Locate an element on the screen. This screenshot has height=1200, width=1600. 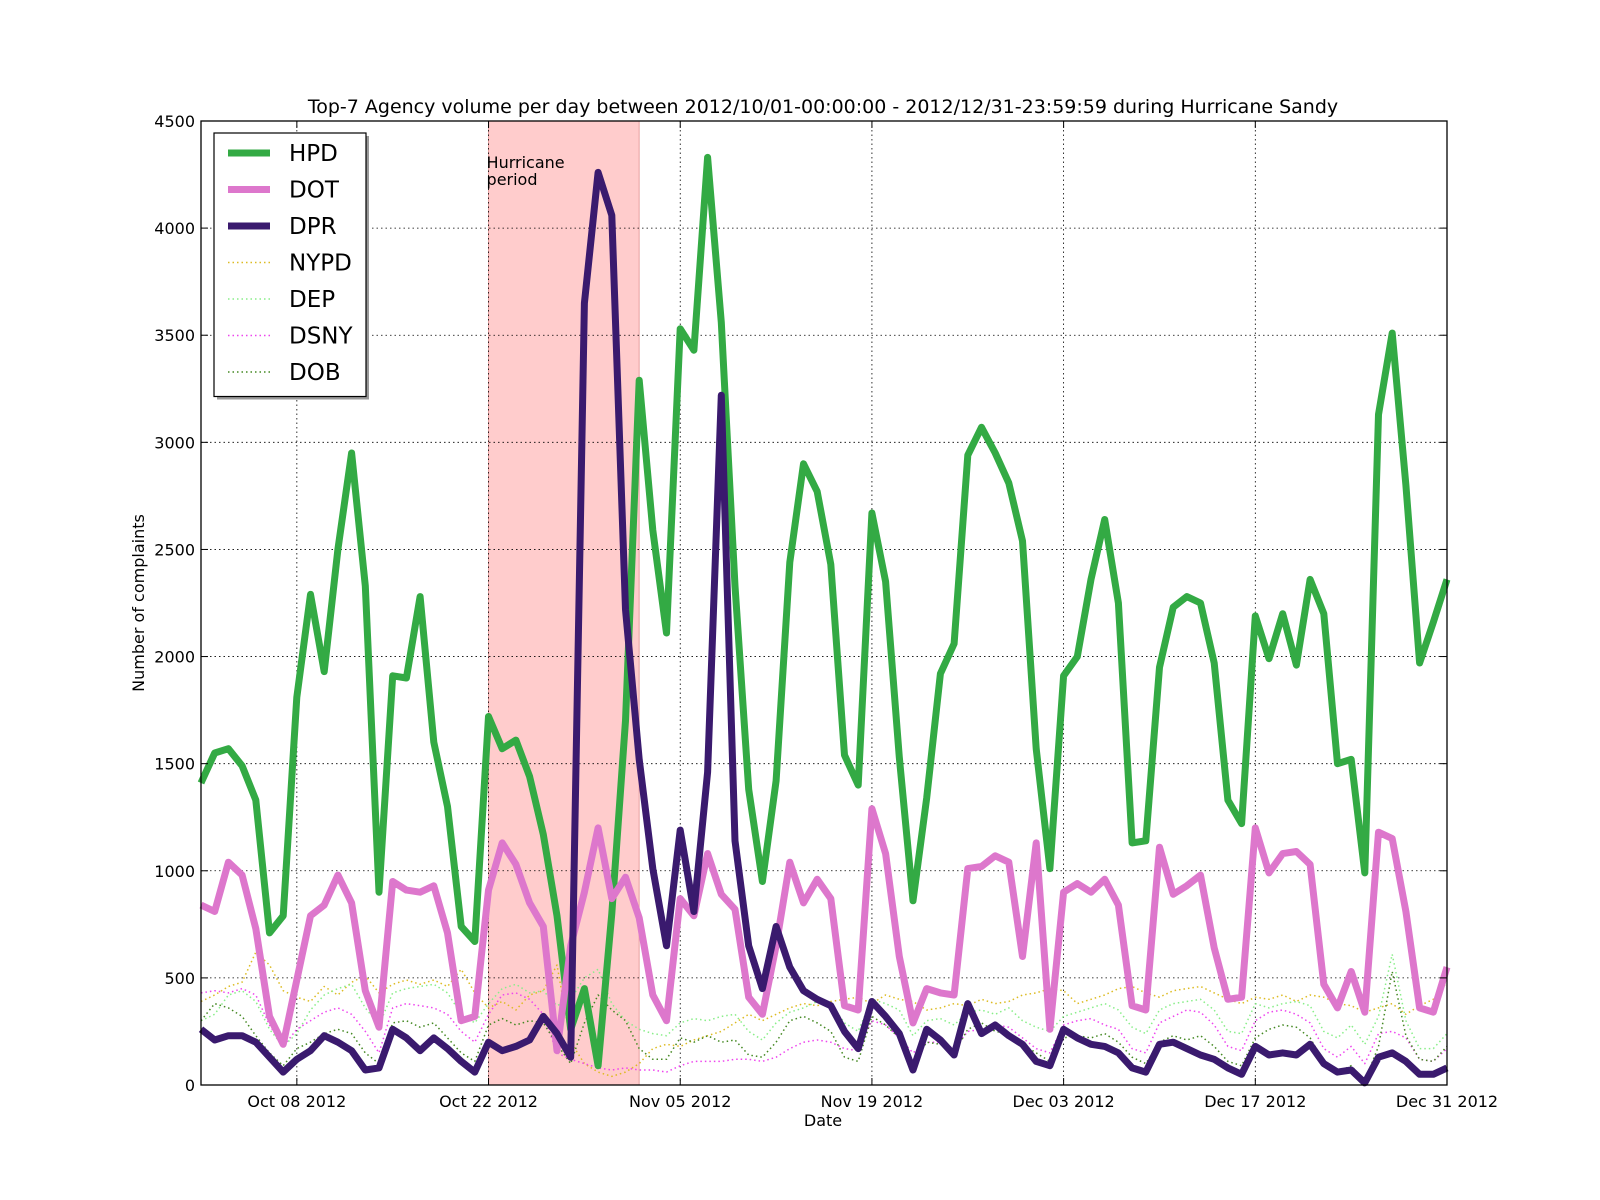
legend: HPD DOT DPR NYPD DEP DSNY DOB is located at coordinates (291, 266).